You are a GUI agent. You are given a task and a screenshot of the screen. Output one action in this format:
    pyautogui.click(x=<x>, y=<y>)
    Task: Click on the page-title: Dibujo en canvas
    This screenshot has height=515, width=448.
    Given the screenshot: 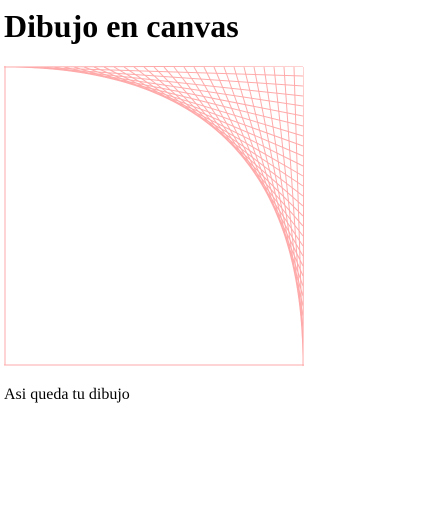 What is the action you would take?
    pyautogui.click(x=121, y=26)
    